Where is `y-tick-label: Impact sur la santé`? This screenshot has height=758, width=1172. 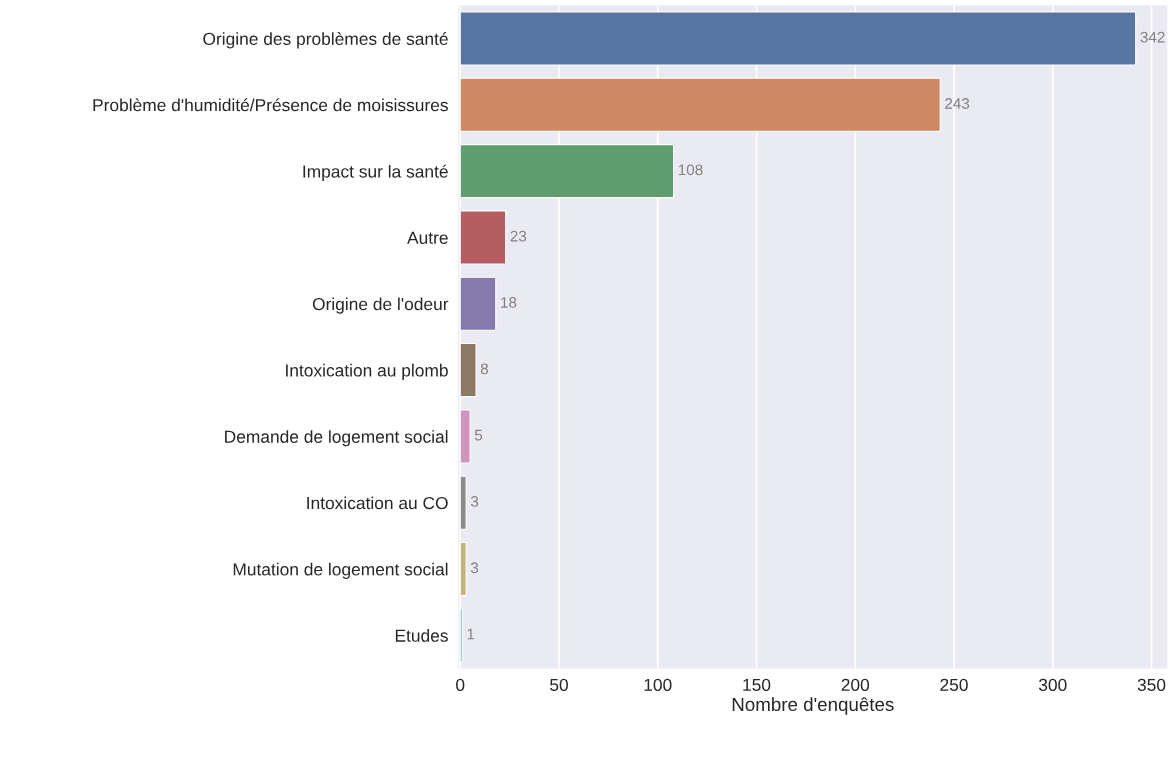 y-tick-label: Impact sur la santé is located at coordinates (375, 173).